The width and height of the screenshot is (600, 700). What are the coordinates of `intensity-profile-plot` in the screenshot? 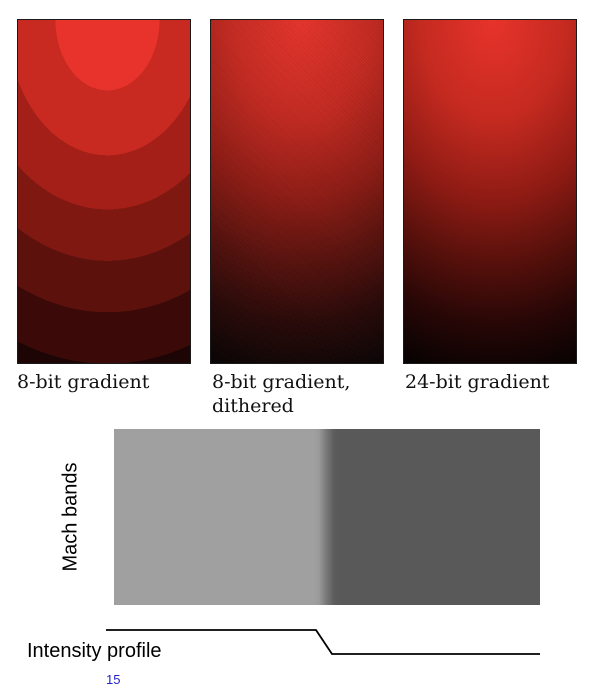 It's located at (323, 642).